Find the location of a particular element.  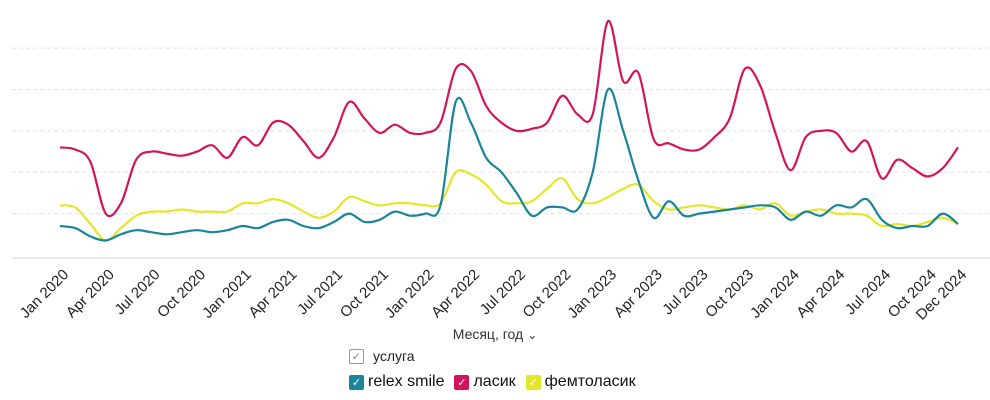

x-tick-label: Apr 2023 is located at coordinates (638, 293).